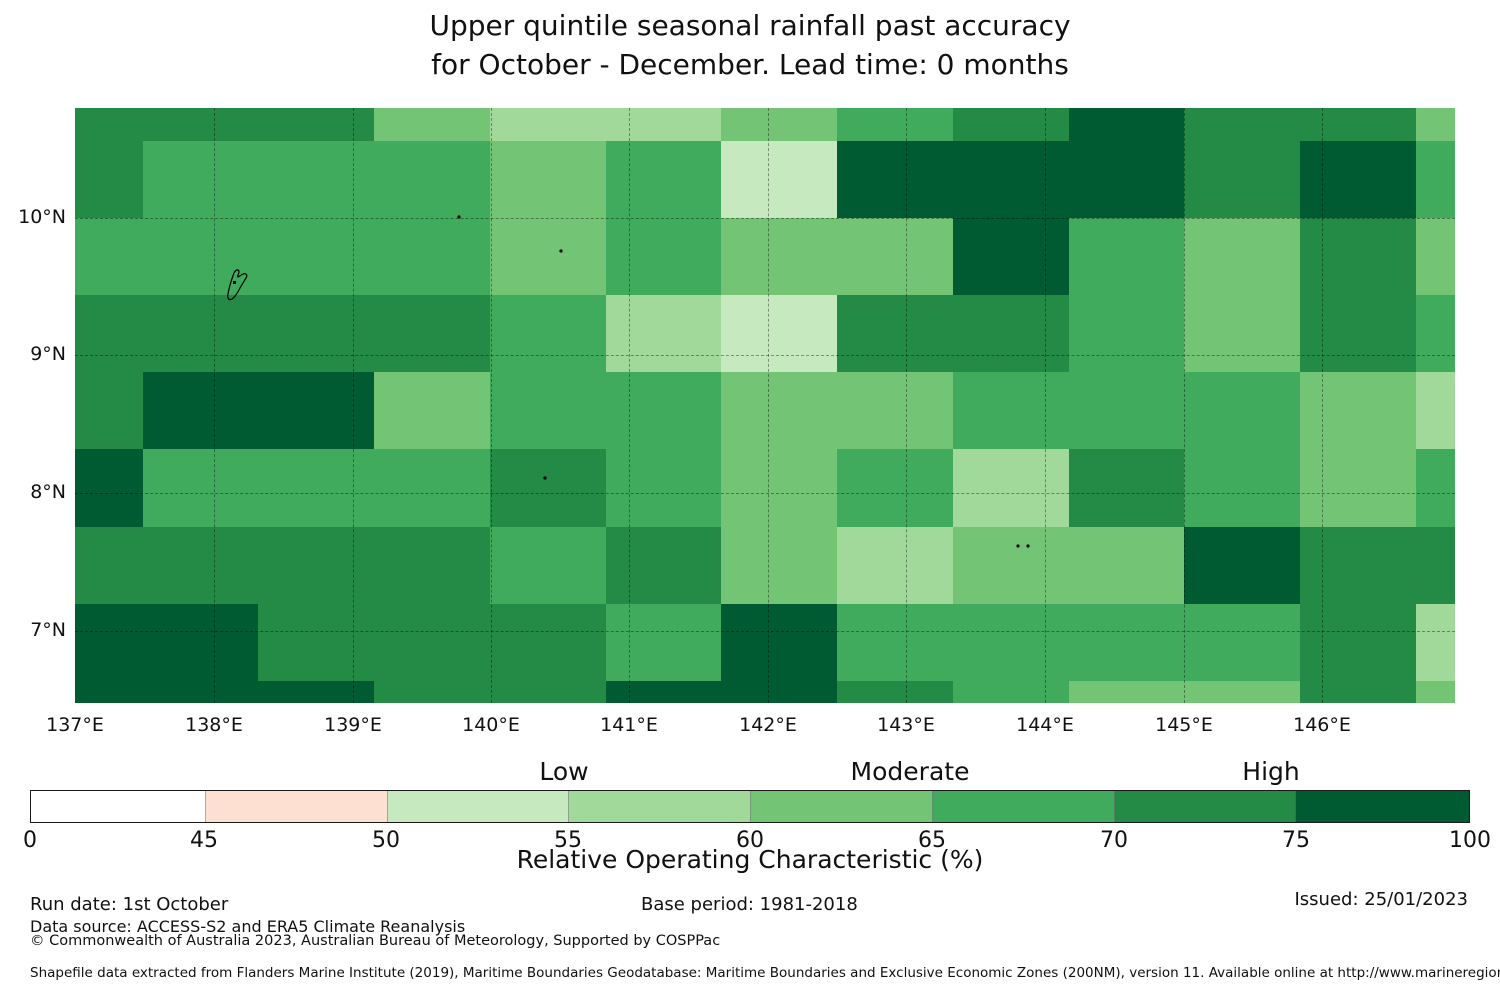 Image resolution: width=1500 pixels, height=990 pixels. I want to click on colorbar-tick-label: 60, so click(750, 840).